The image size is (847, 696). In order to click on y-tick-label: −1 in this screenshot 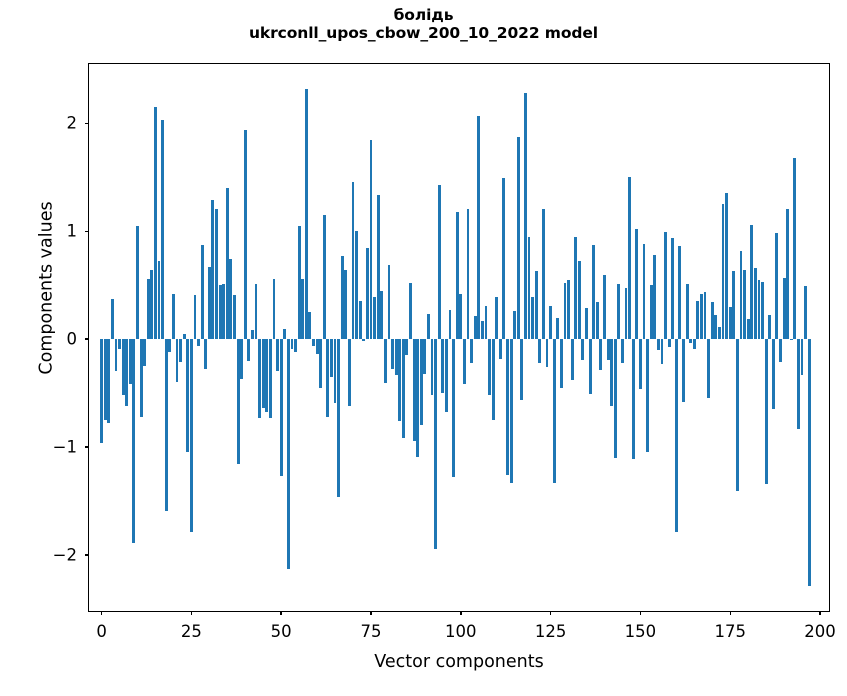, I will do `click(64, 447)`.